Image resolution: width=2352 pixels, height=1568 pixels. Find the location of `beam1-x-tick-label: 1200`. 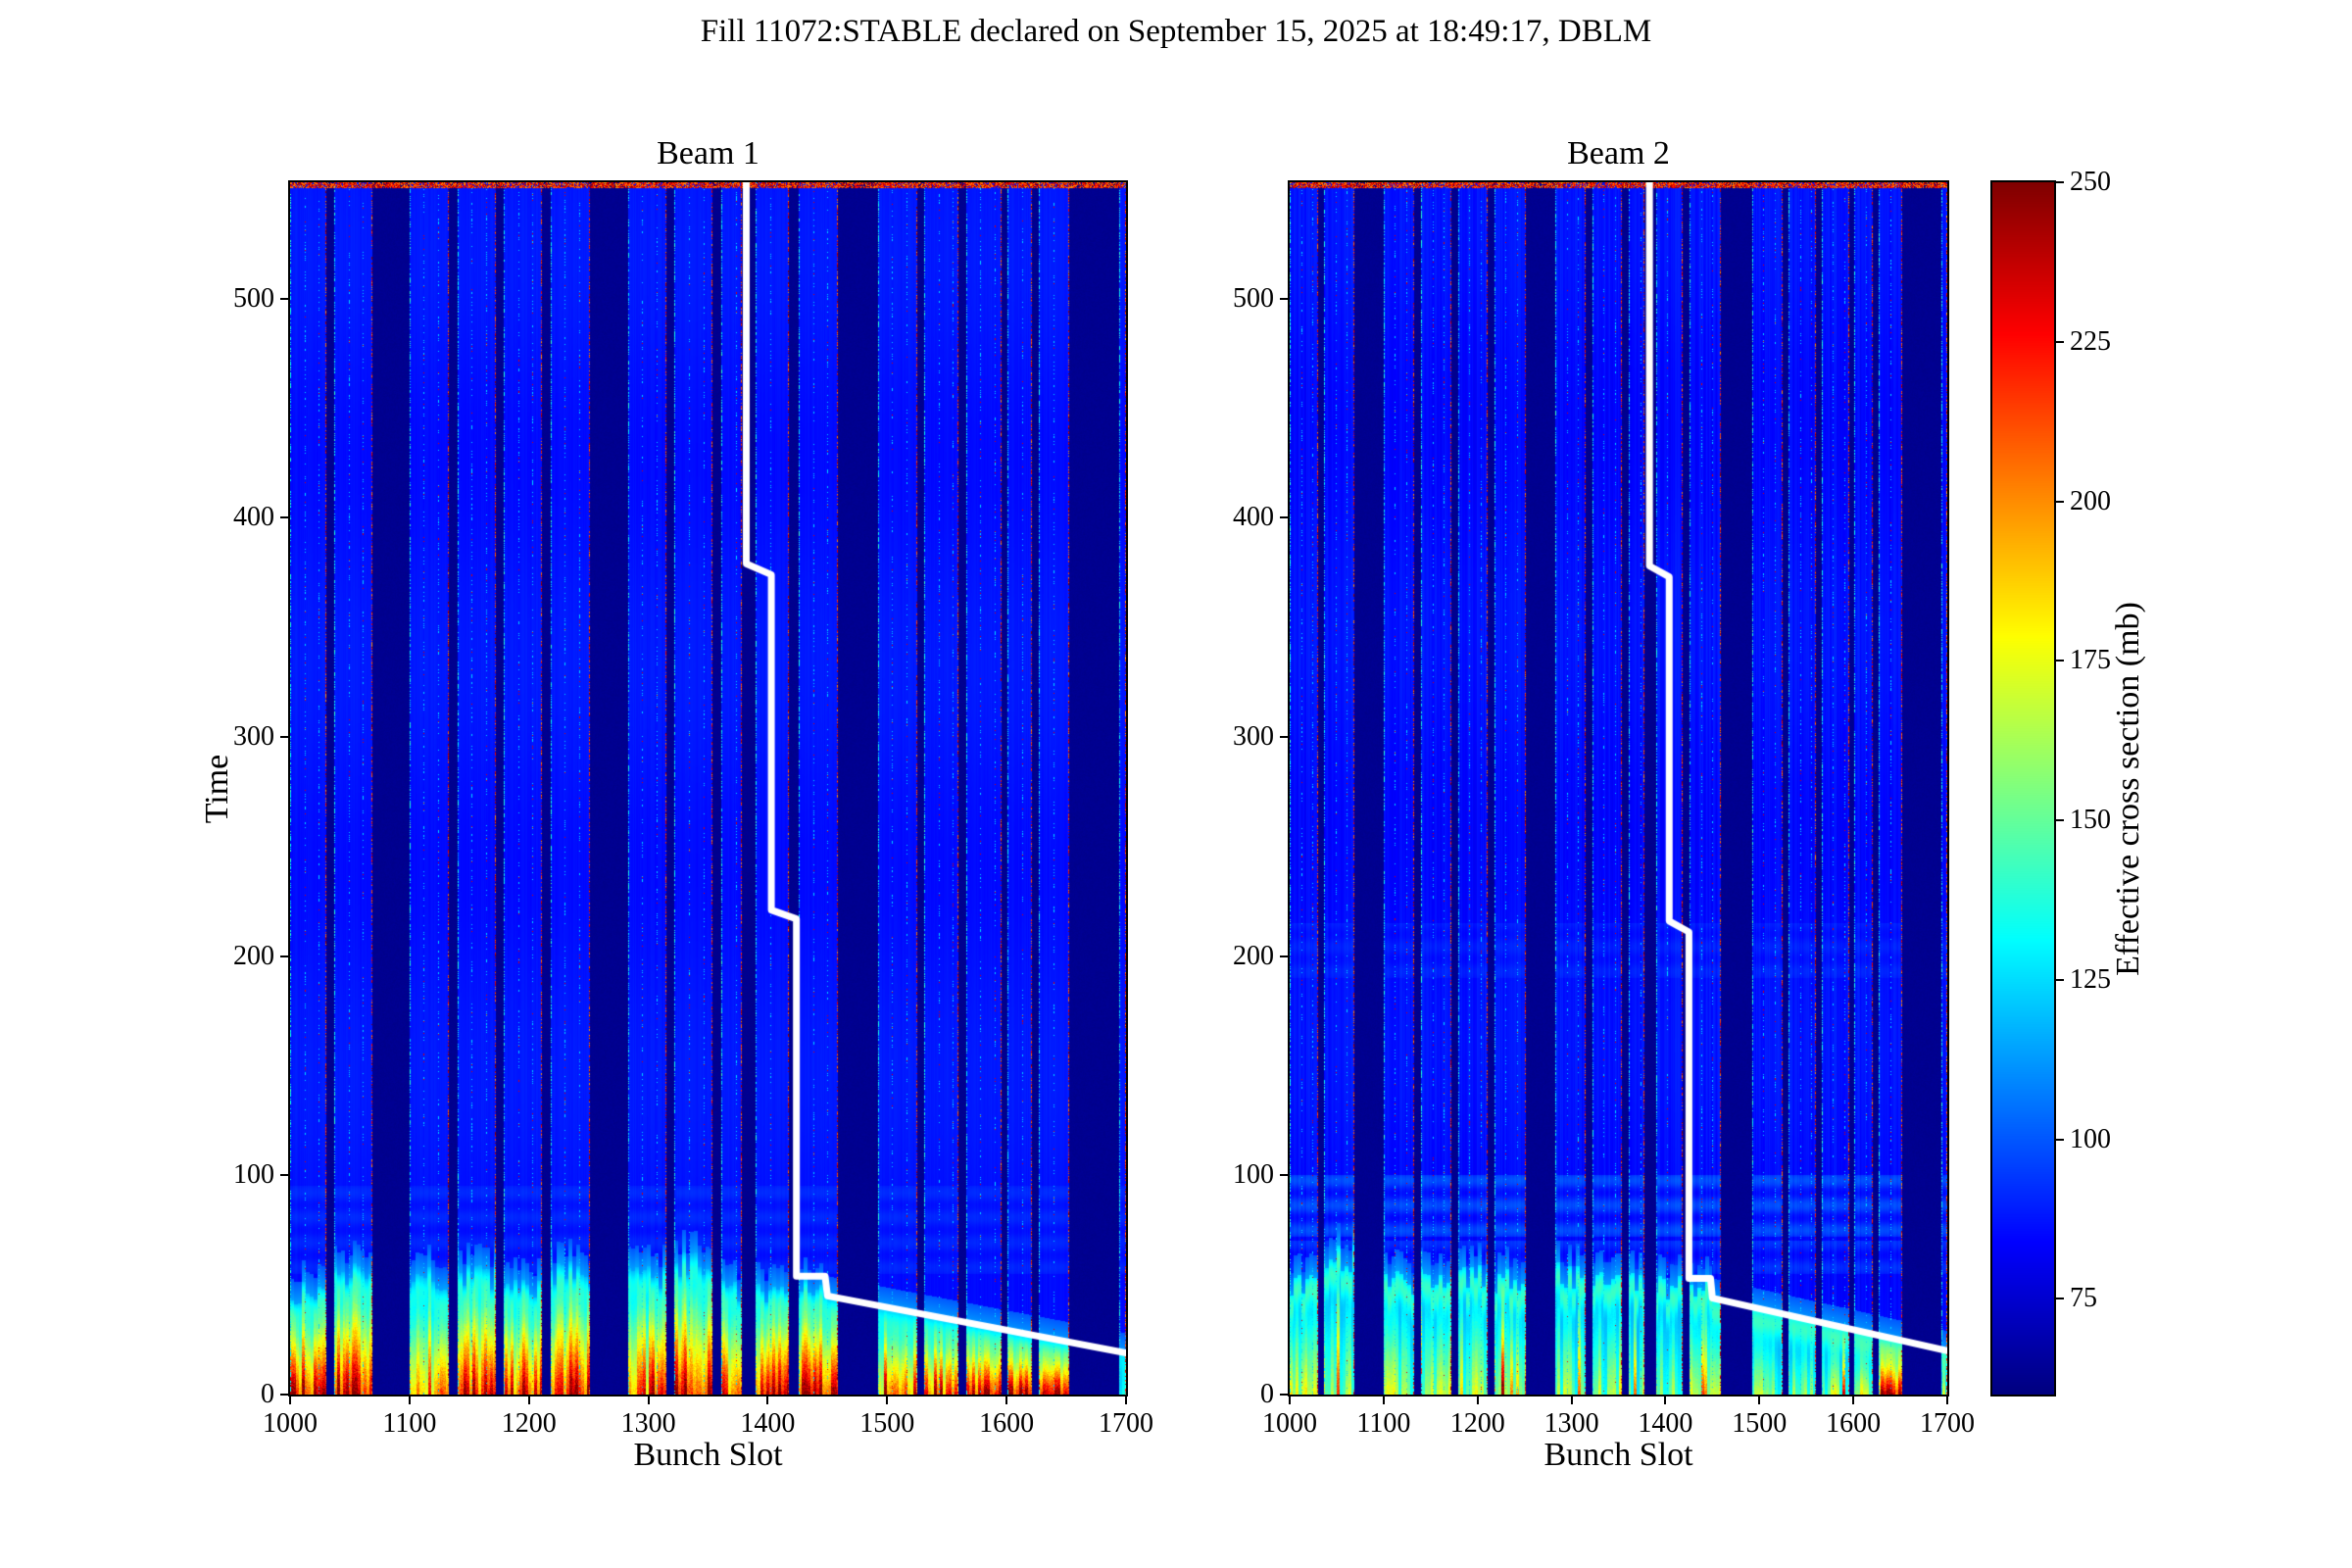

beam1-x-tick-label: 1200 is located at coordinates (529, 1423).